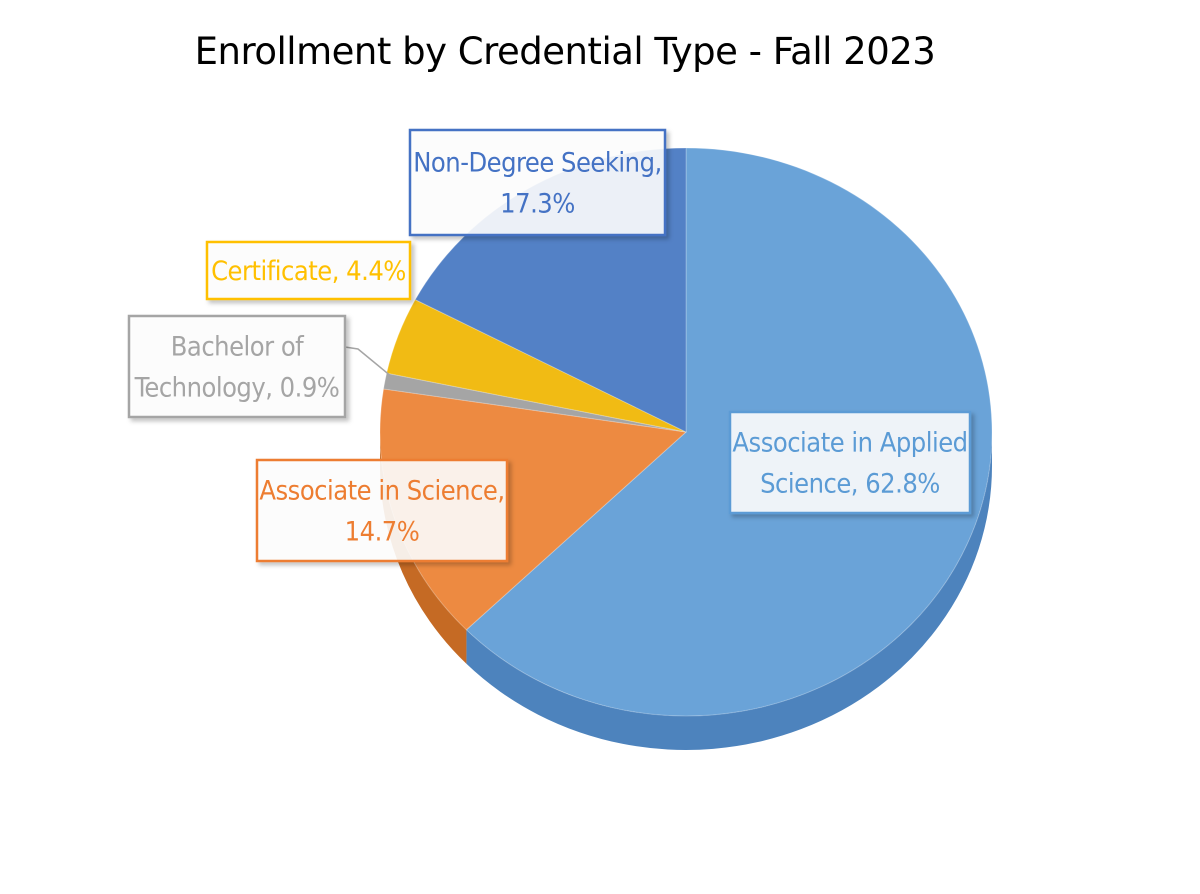 The height and width of the screenshot is (894, 1200). What do you see at coordinates (537, 204) in the screenshot?
I see `data-label-text-non-degree-seeking: 17.3%` at bounding box center [537, 204].